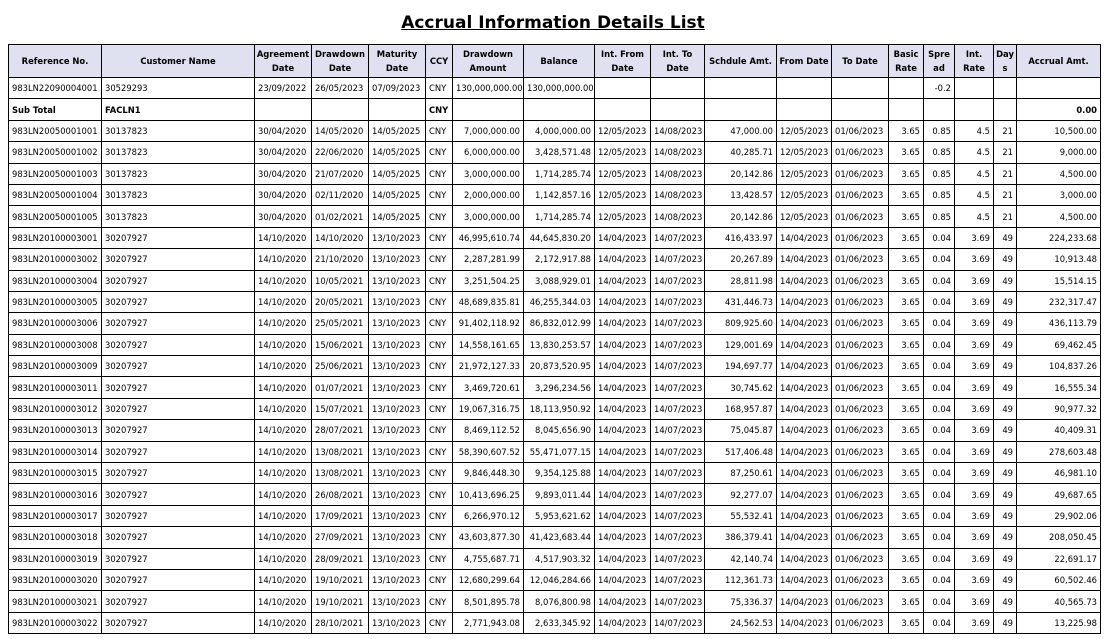 This screenshot has height=639, width=1106. What do you see at coordinates (1005, 216) in the screenshot?
I see `table-cell: 21` at bounding box center [1005, 216].